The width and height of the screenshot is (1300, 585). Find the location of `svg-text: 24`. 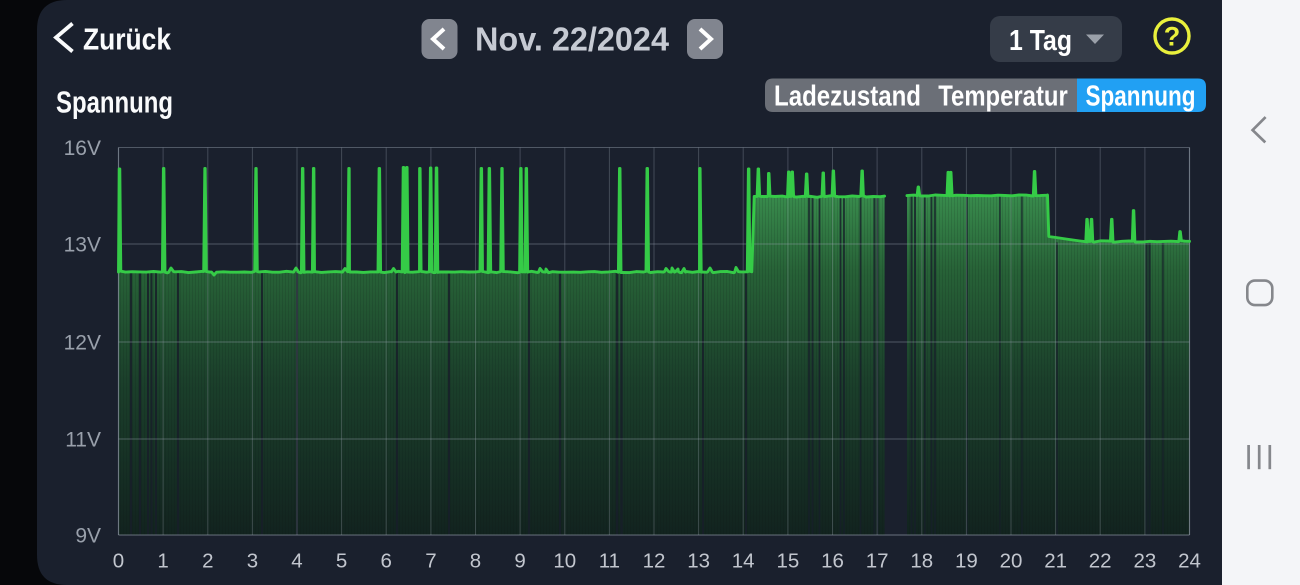

svg-text: 24 is located at coordinates (1189, 561).